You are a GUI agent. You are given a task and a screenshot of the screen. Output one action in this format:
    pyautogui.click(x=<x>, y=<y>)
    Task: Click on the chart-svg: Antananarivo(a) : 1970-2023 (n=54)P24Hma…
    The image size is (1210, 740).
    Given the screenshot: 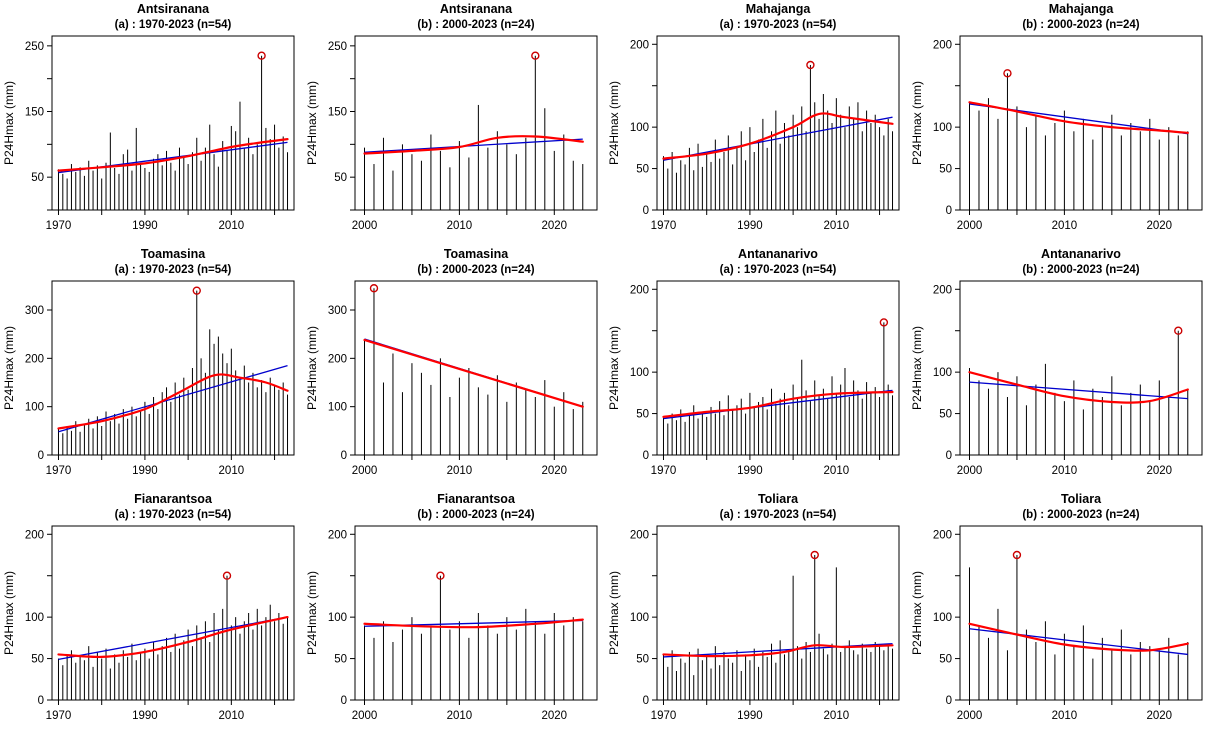 What is the action you would take?
    pyautogui.click(x=756, y=367)
    